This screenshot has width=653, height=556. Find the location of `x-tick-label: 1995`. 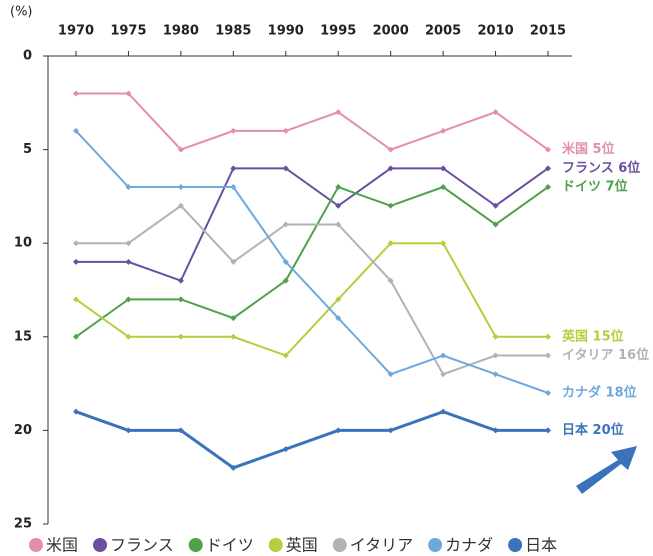

x-tick-label: 1995 is located at coordinates (338, 31).